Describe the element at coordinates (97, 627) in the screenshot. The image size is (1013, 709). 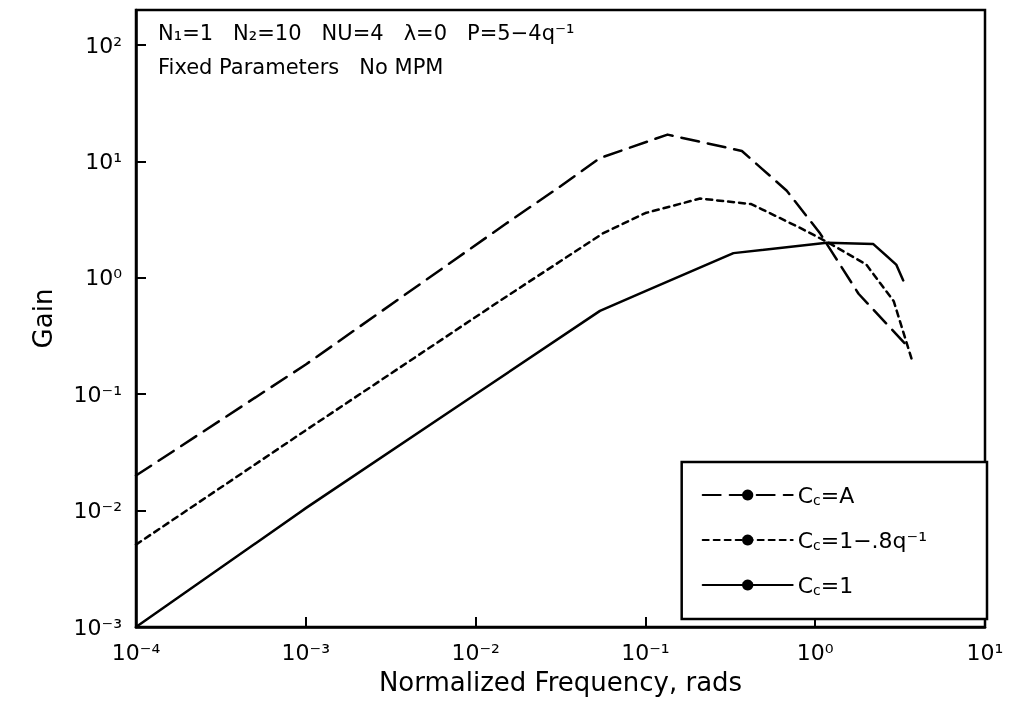
I see `y-tick-label: 10⁻³` at that location.